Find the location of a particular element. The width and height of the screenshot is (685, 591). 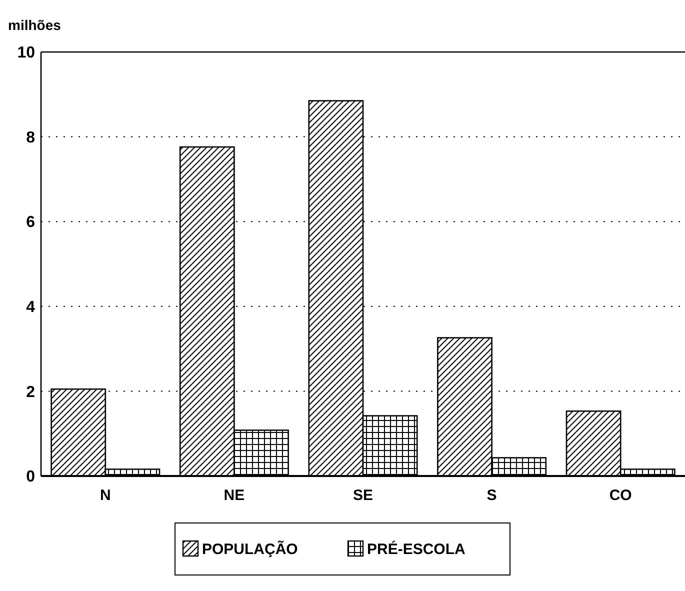

legend-label: PRÉ-ESCOLA is located at coordinates (416, 549).